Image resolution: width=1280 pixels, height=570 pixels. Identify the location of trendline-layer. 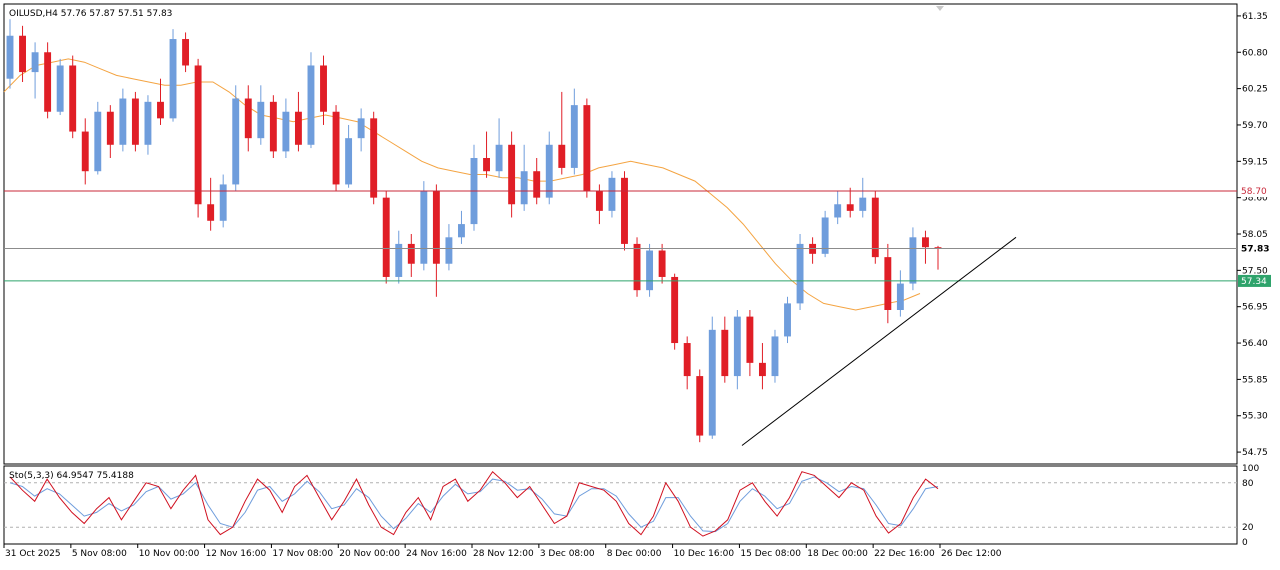
(879, 341).